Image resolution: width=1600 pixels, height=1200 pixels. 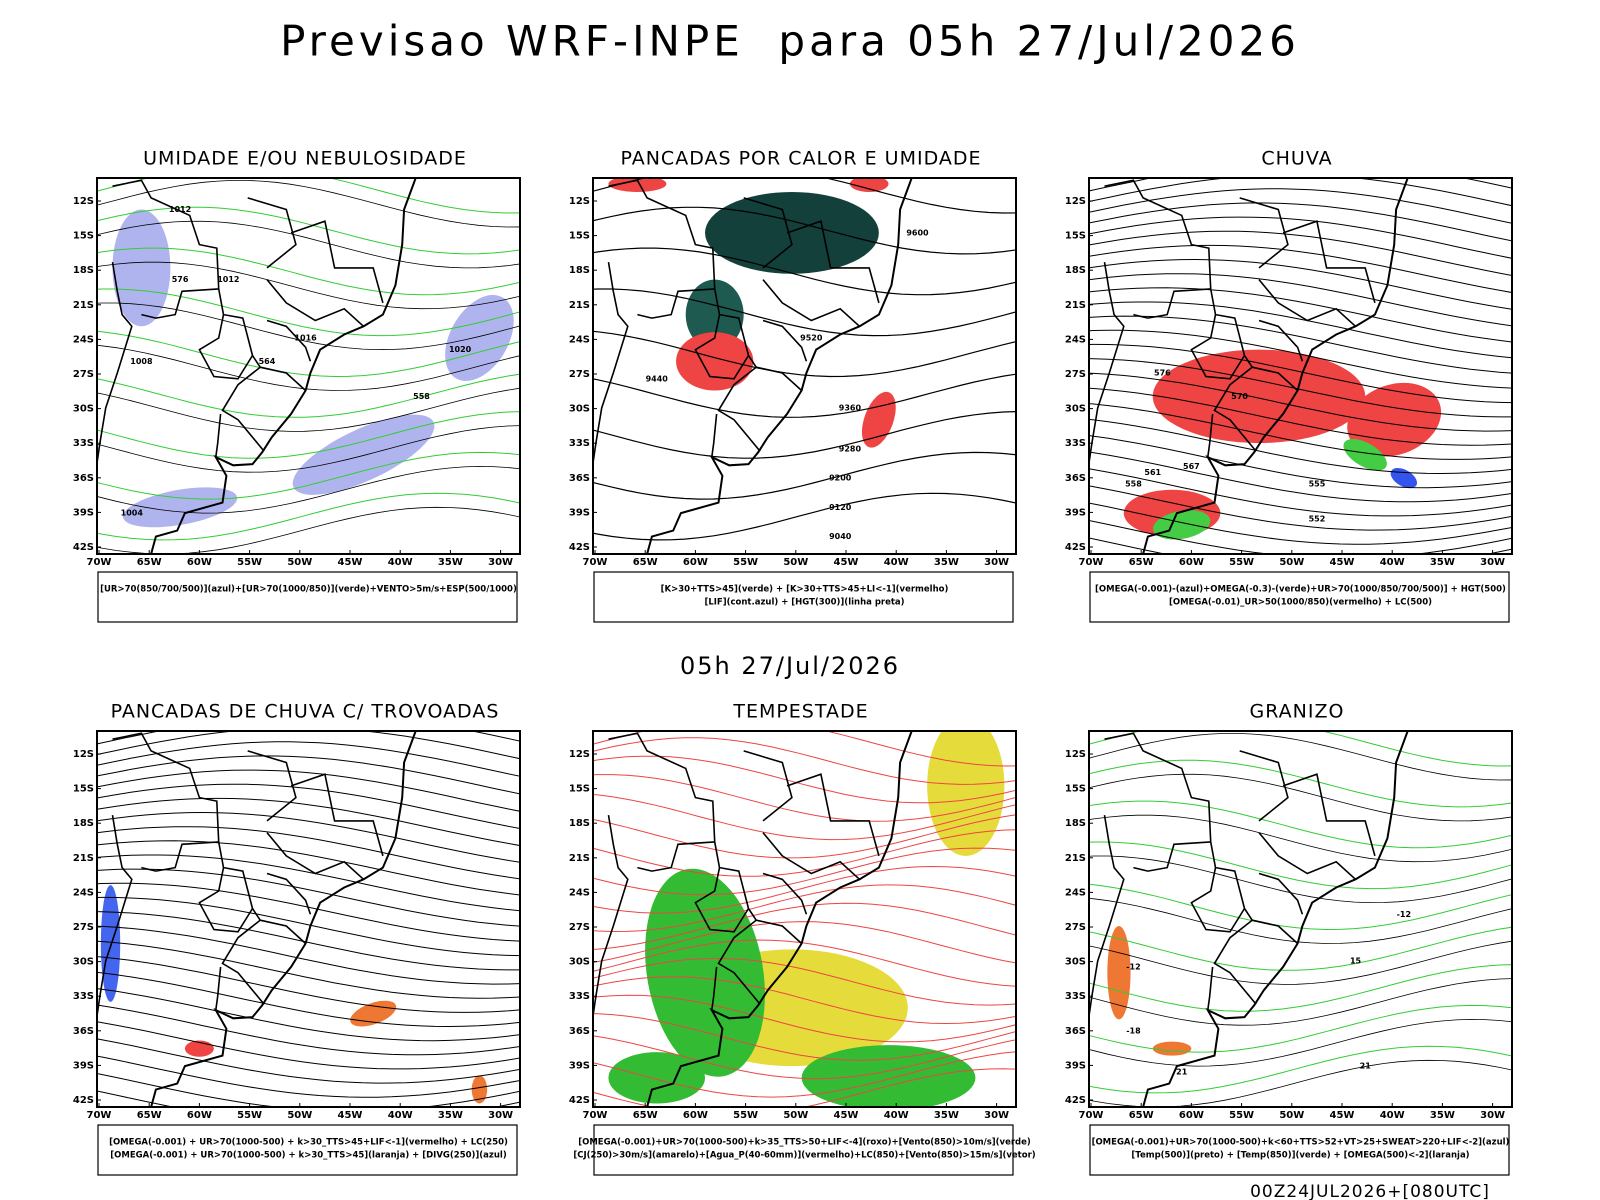 What do you see at coordinates (1075, 823) in the screenshot?
I see `lat-label: 18S` at bounding box center [1075, 823].